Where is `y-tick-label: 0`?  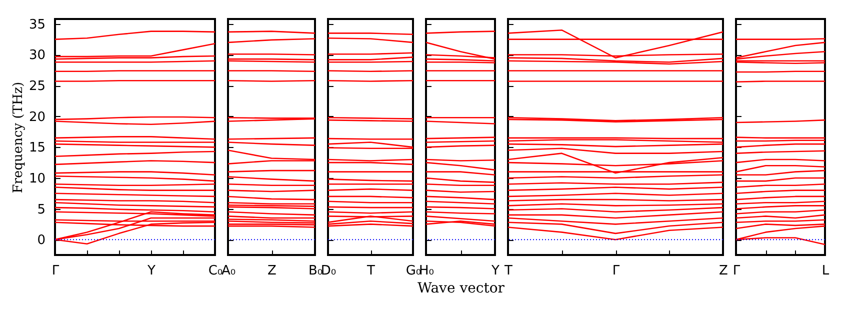
y-tick-label: 0 is located at coordinates (41, 240).